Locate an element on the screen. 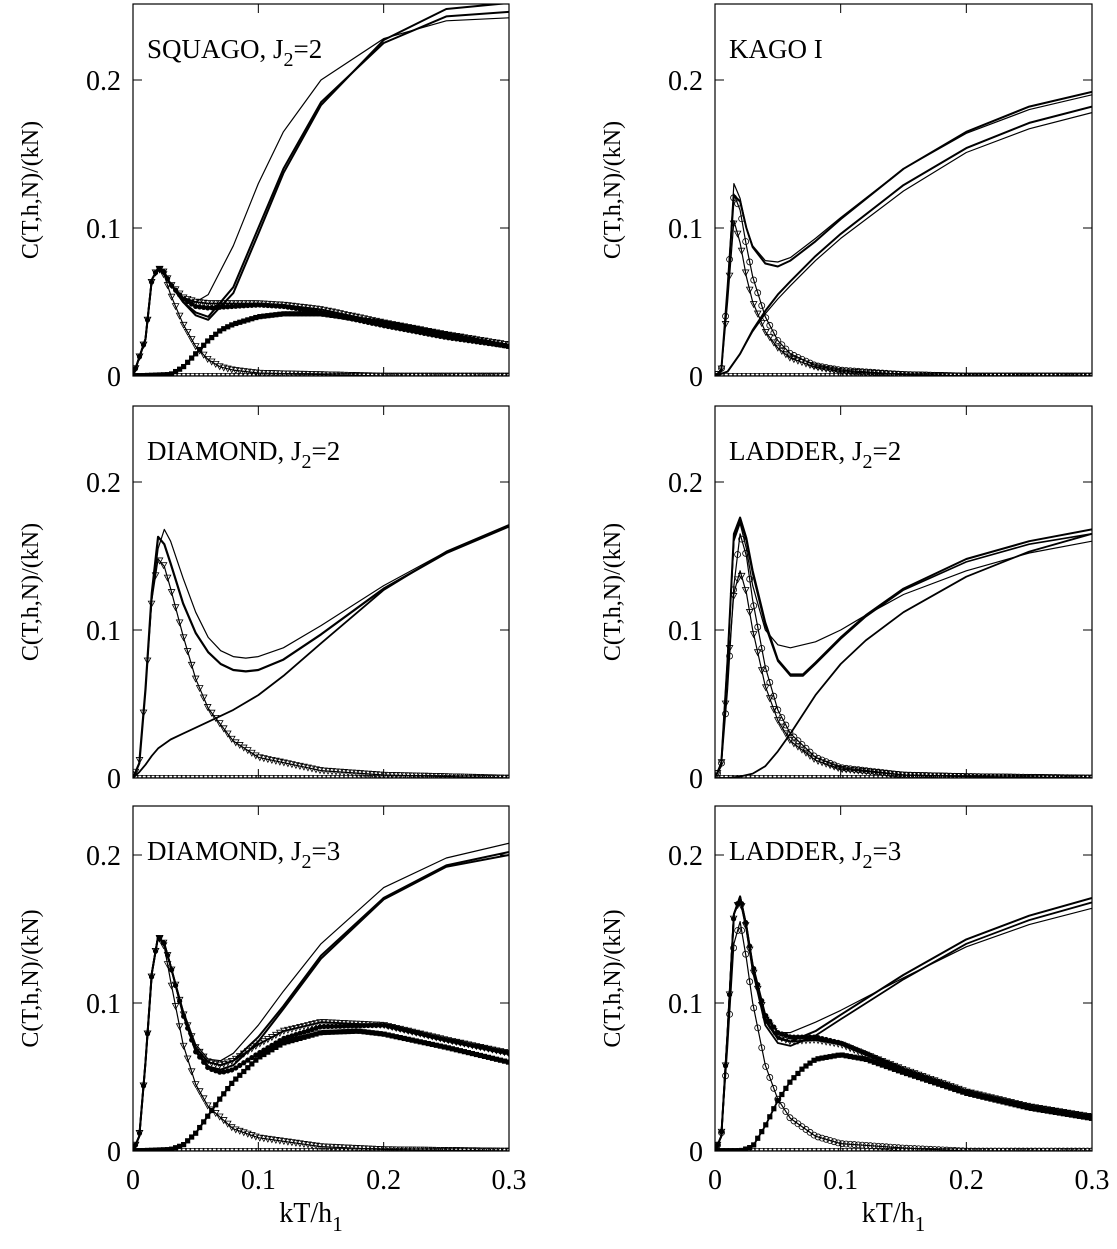 The width and height of the screenshot is (1117, 1249). panel-title: LADDER, J2=3 is located at coordinates (815, 854).